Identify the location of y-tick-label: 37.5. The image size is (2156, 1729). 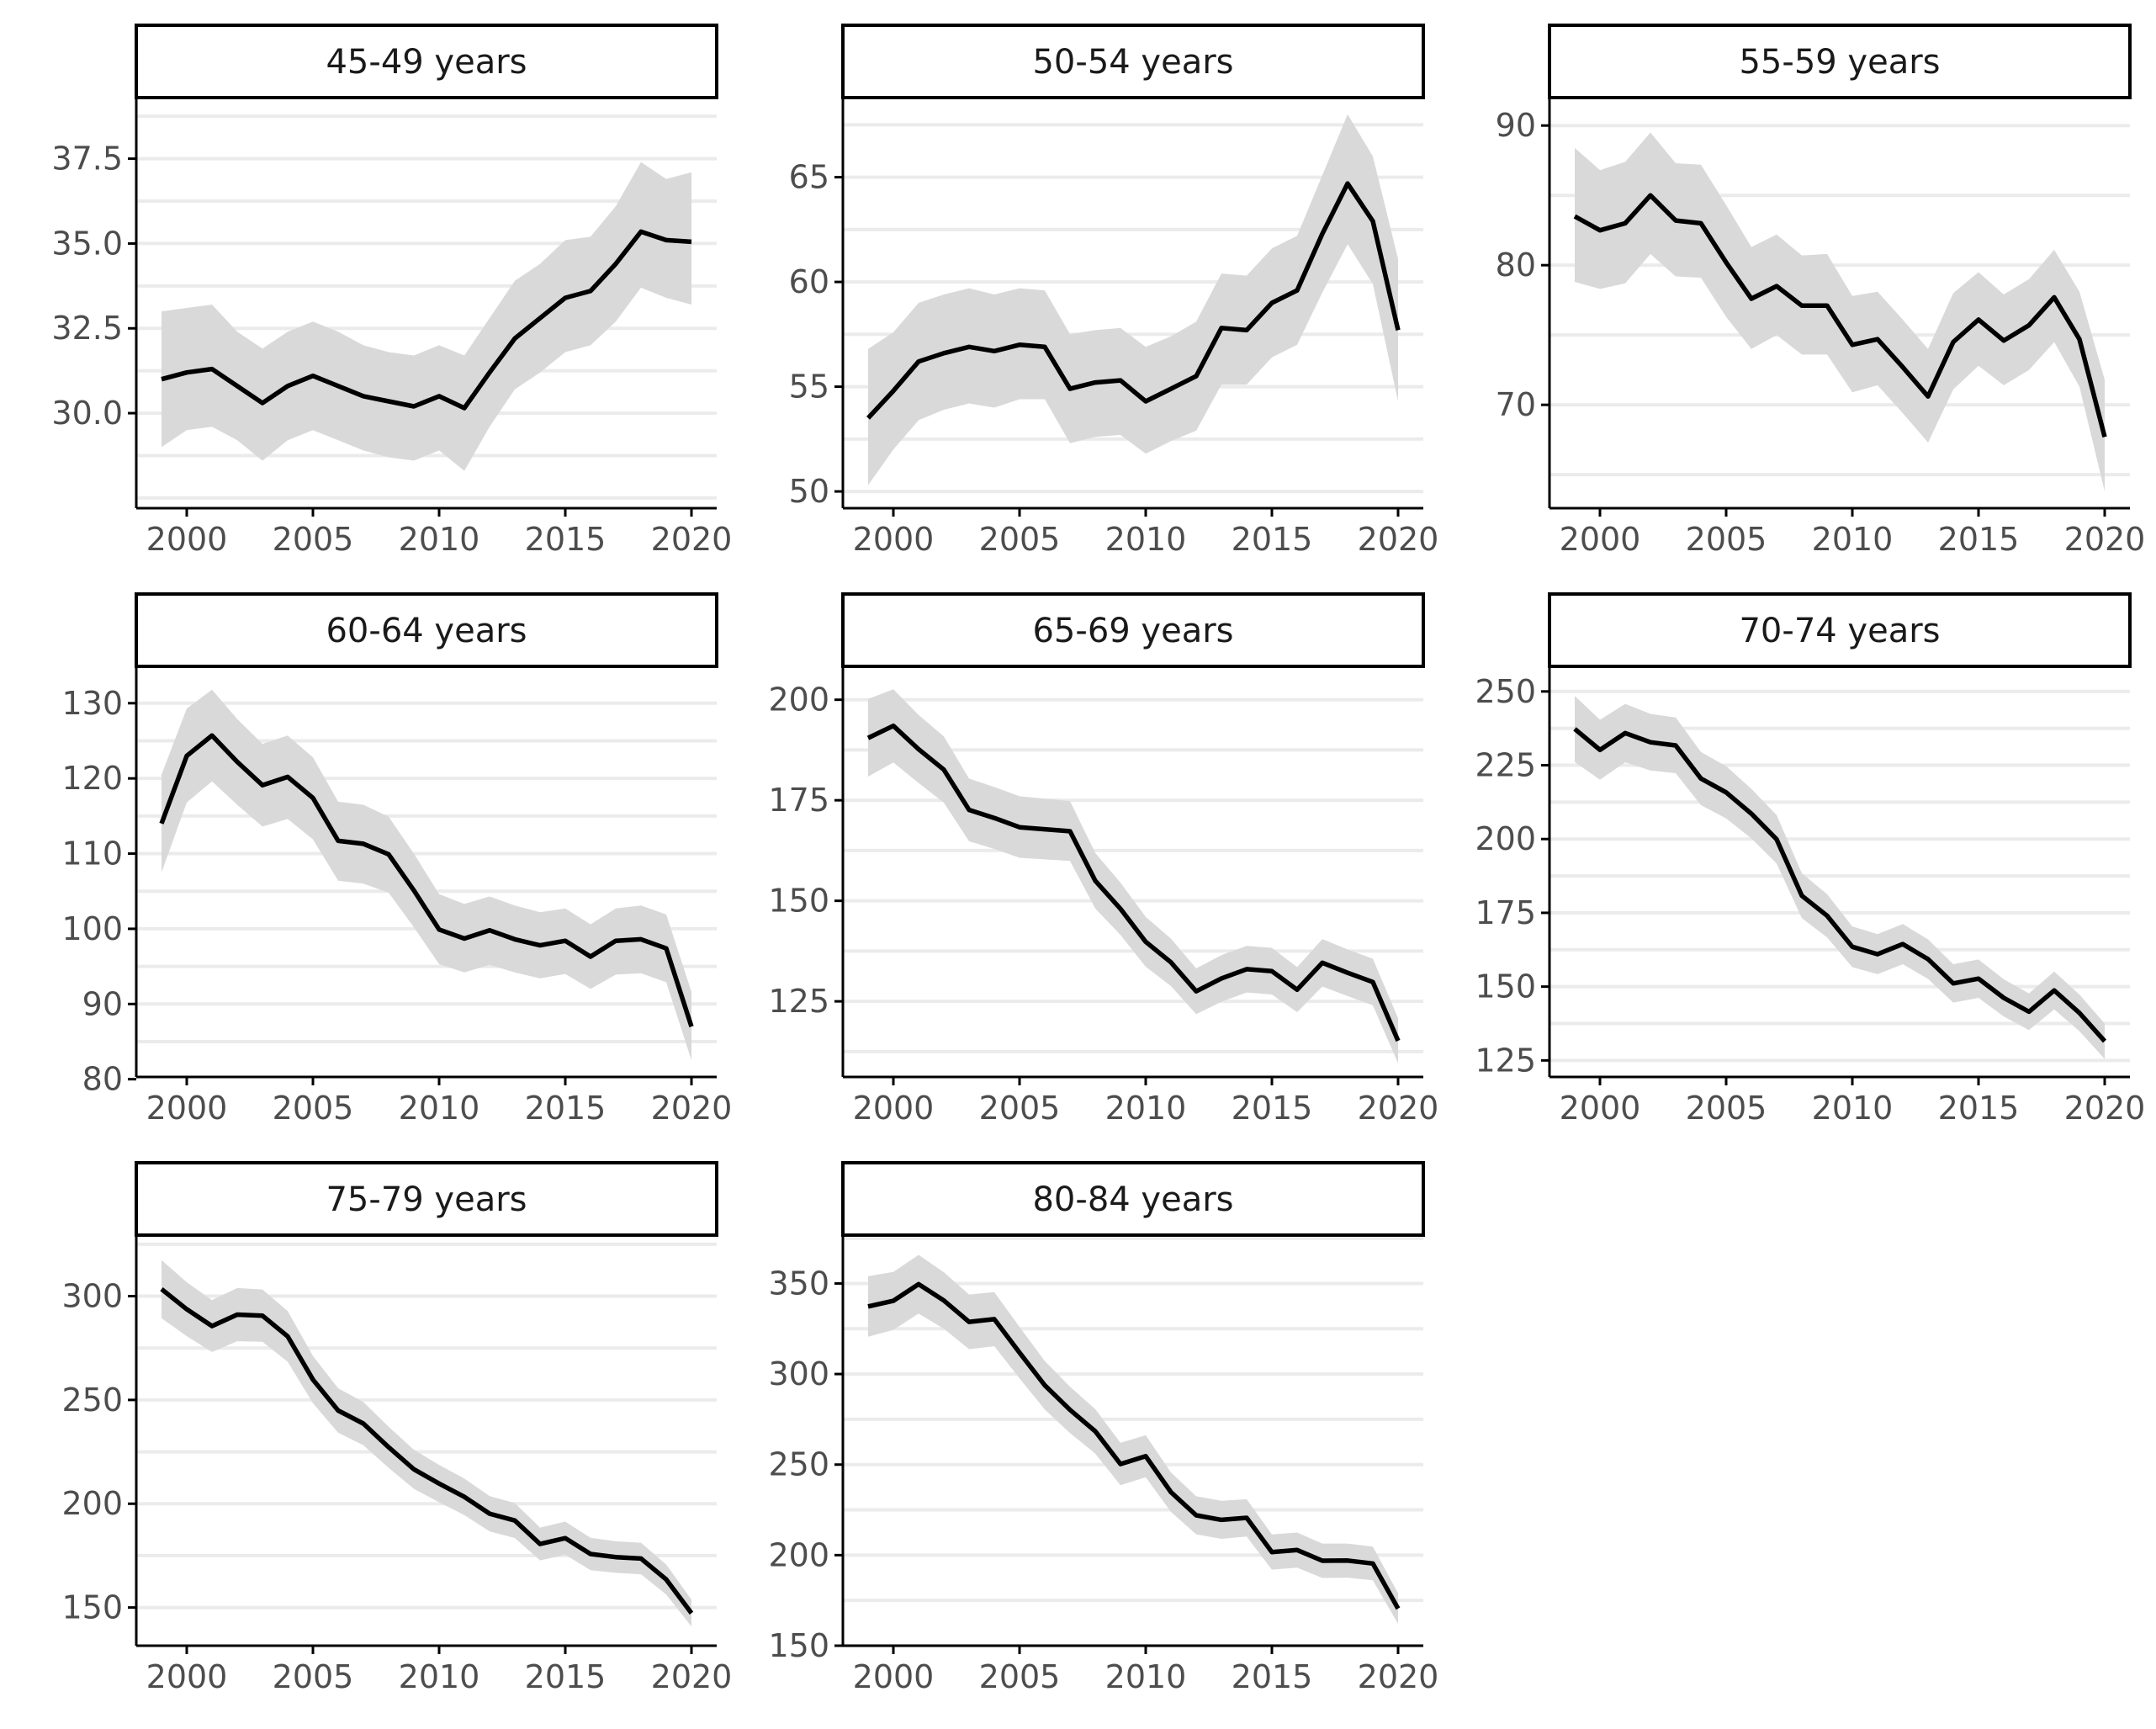
(87, 159).